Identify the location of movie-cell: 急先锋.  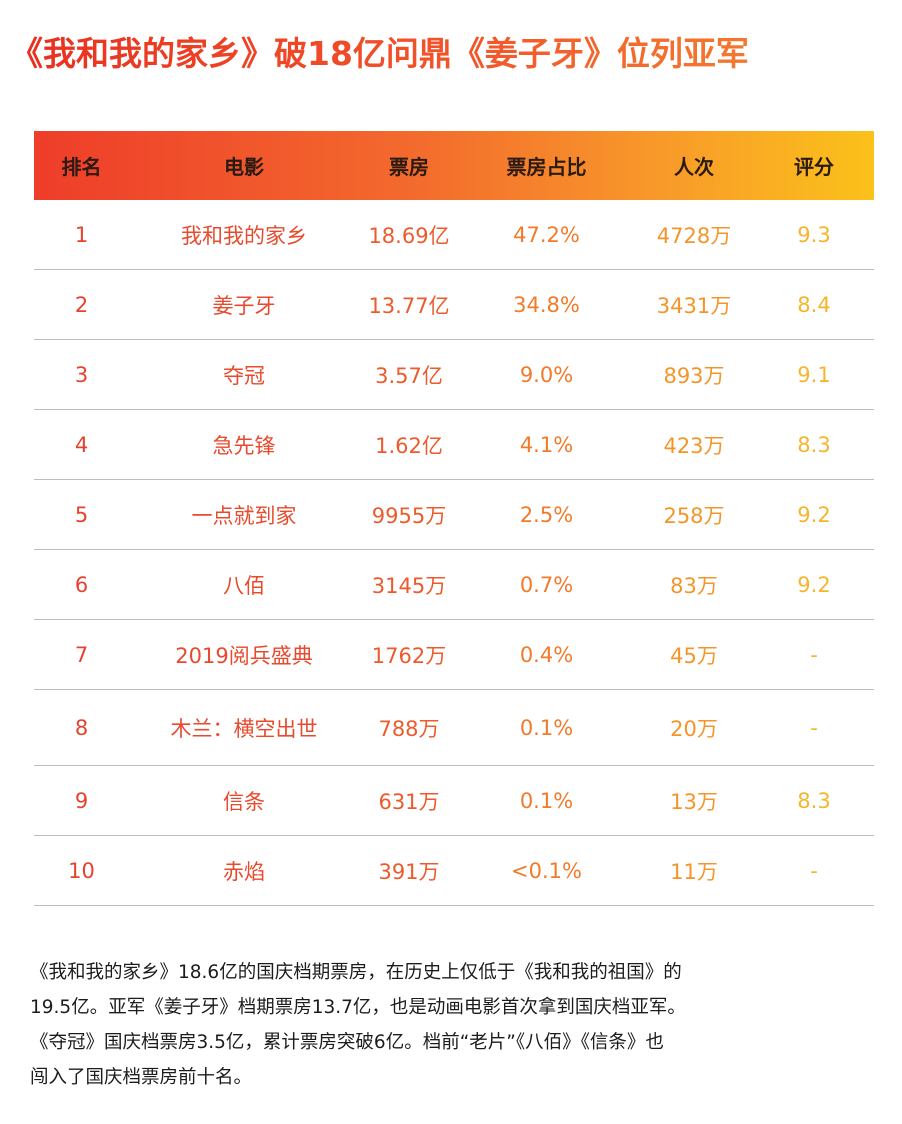
(244, 445).